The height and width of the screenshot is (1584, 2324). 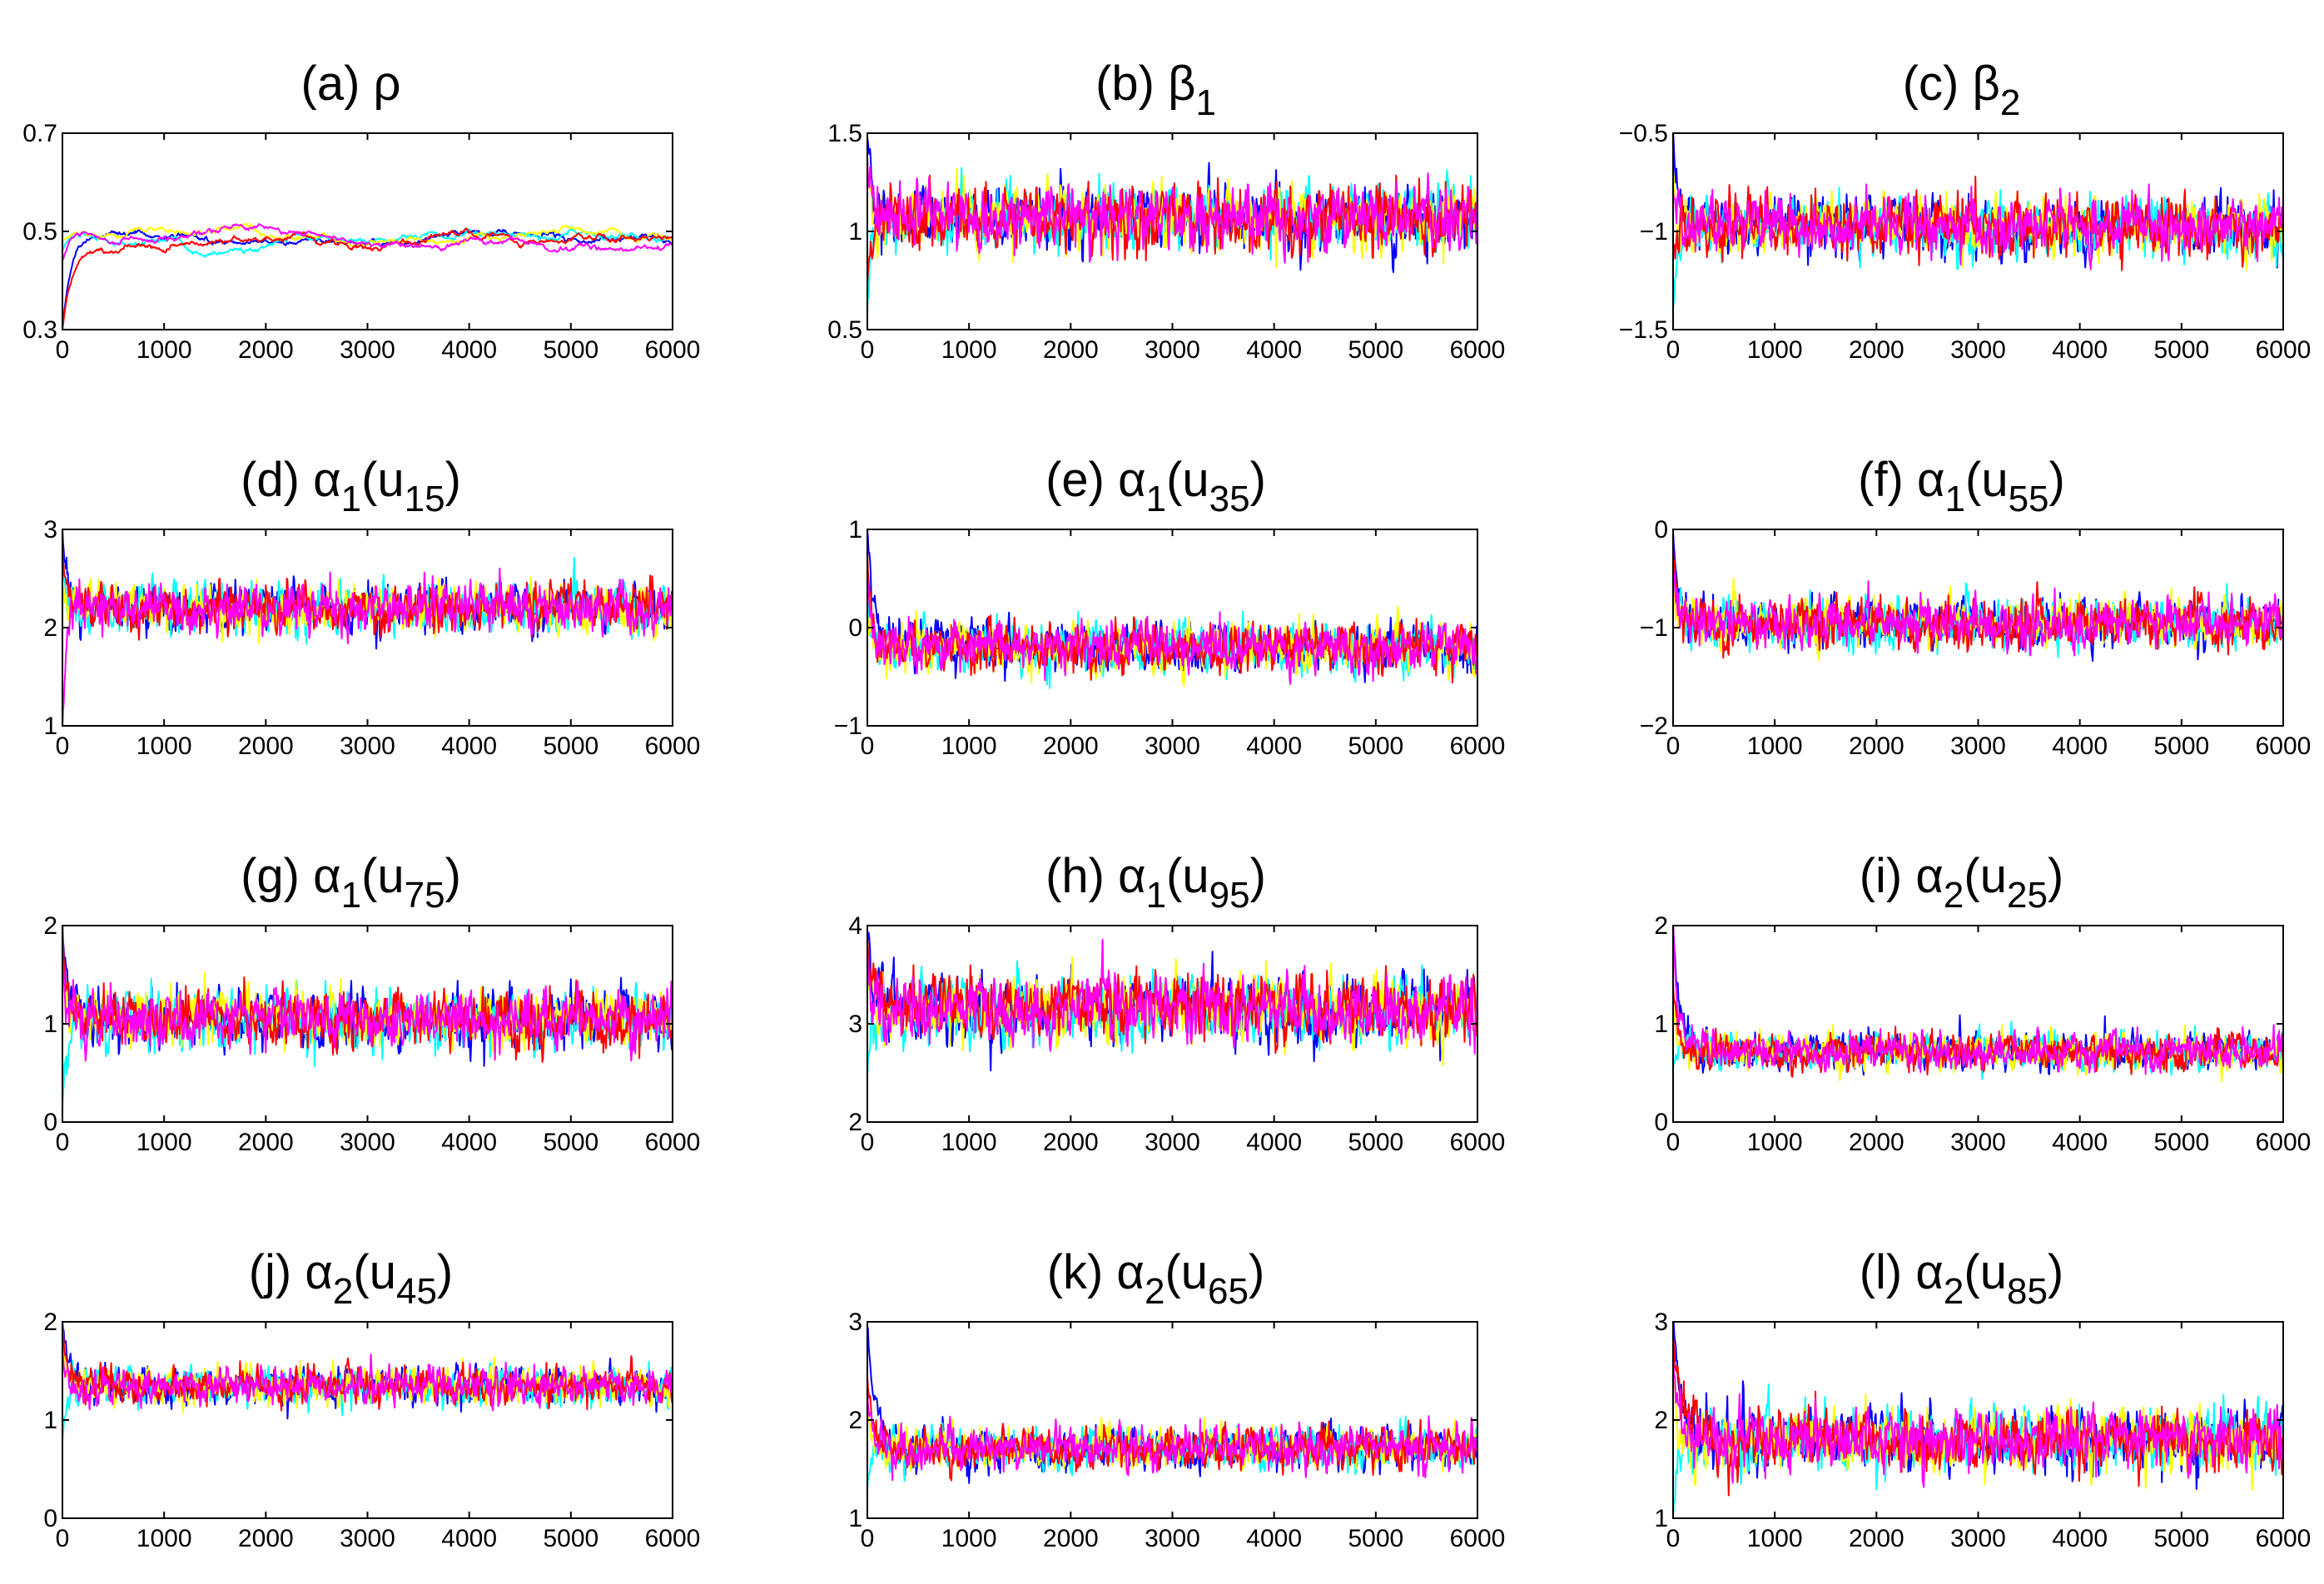 I want to click on y-tick-label: 2, so click(x=50, y=628).